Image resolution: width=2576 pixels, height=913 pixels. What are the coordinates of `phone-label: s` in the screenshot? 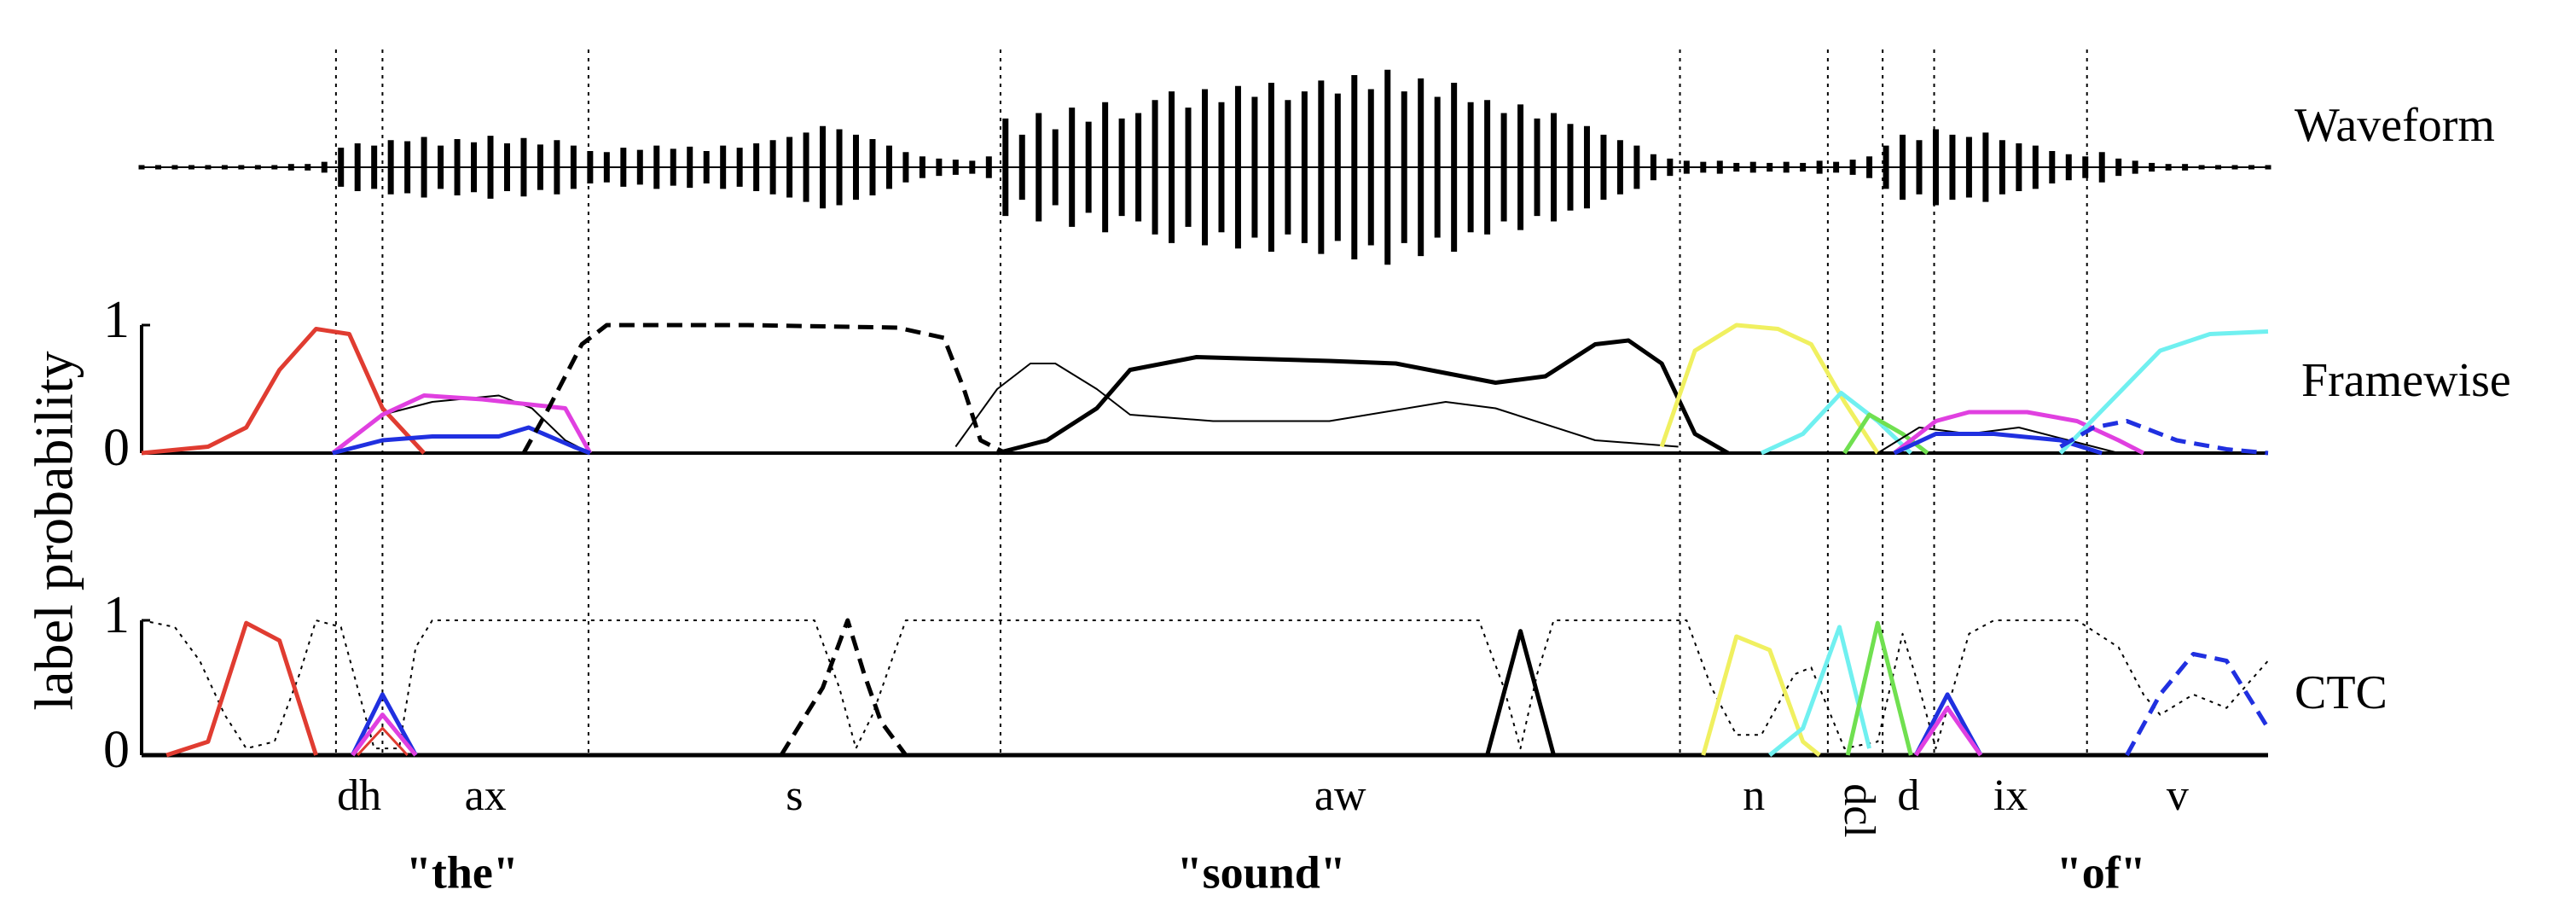 It's located at (794, 795).